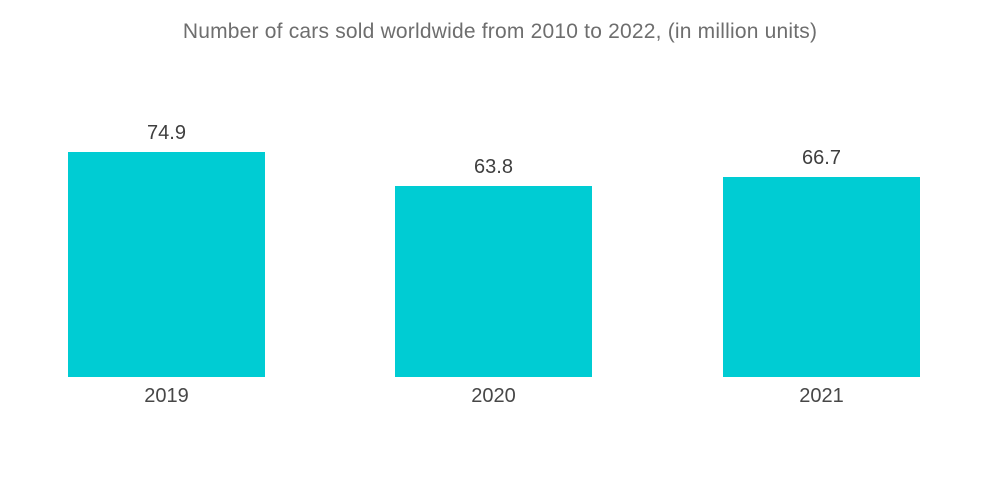 The image size is (1000, 504). I want to click on bar-group-2021: 66.7, so click(821, 188).